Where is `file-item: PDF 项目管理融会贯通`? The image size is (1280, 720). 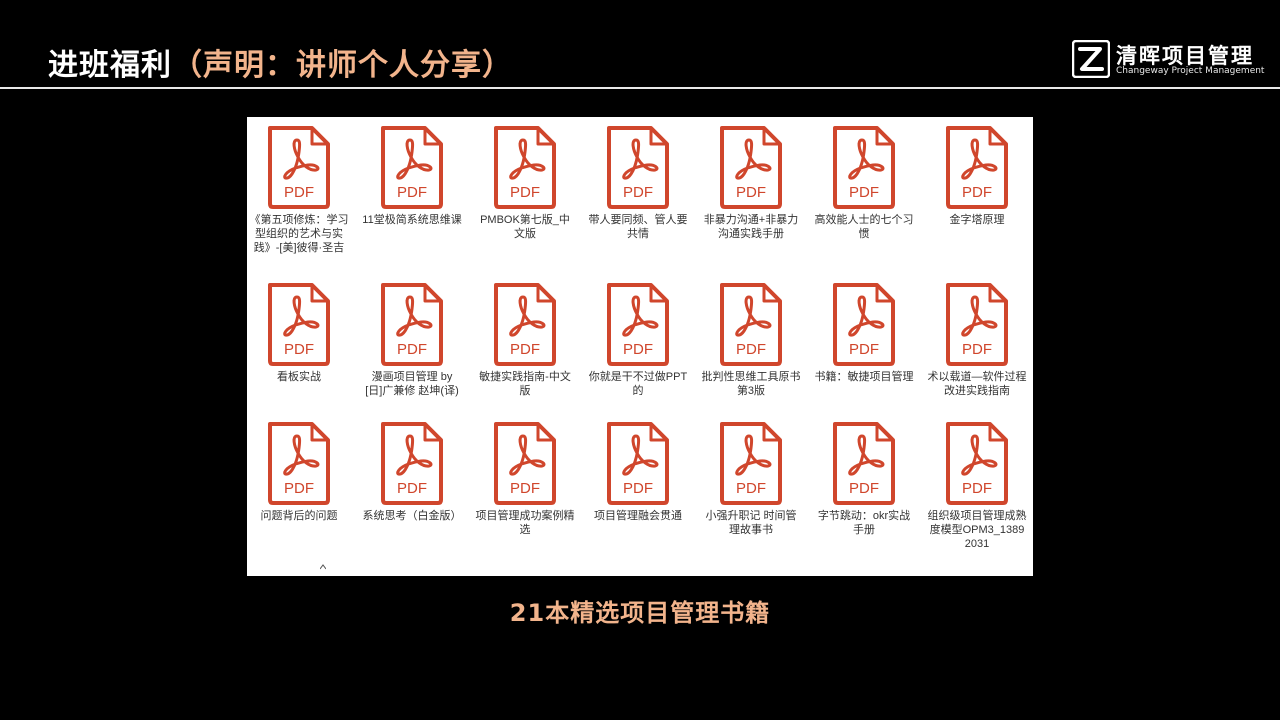
file-item: PDF 项目管理融会贯通 is located at coordinates (638, 471).